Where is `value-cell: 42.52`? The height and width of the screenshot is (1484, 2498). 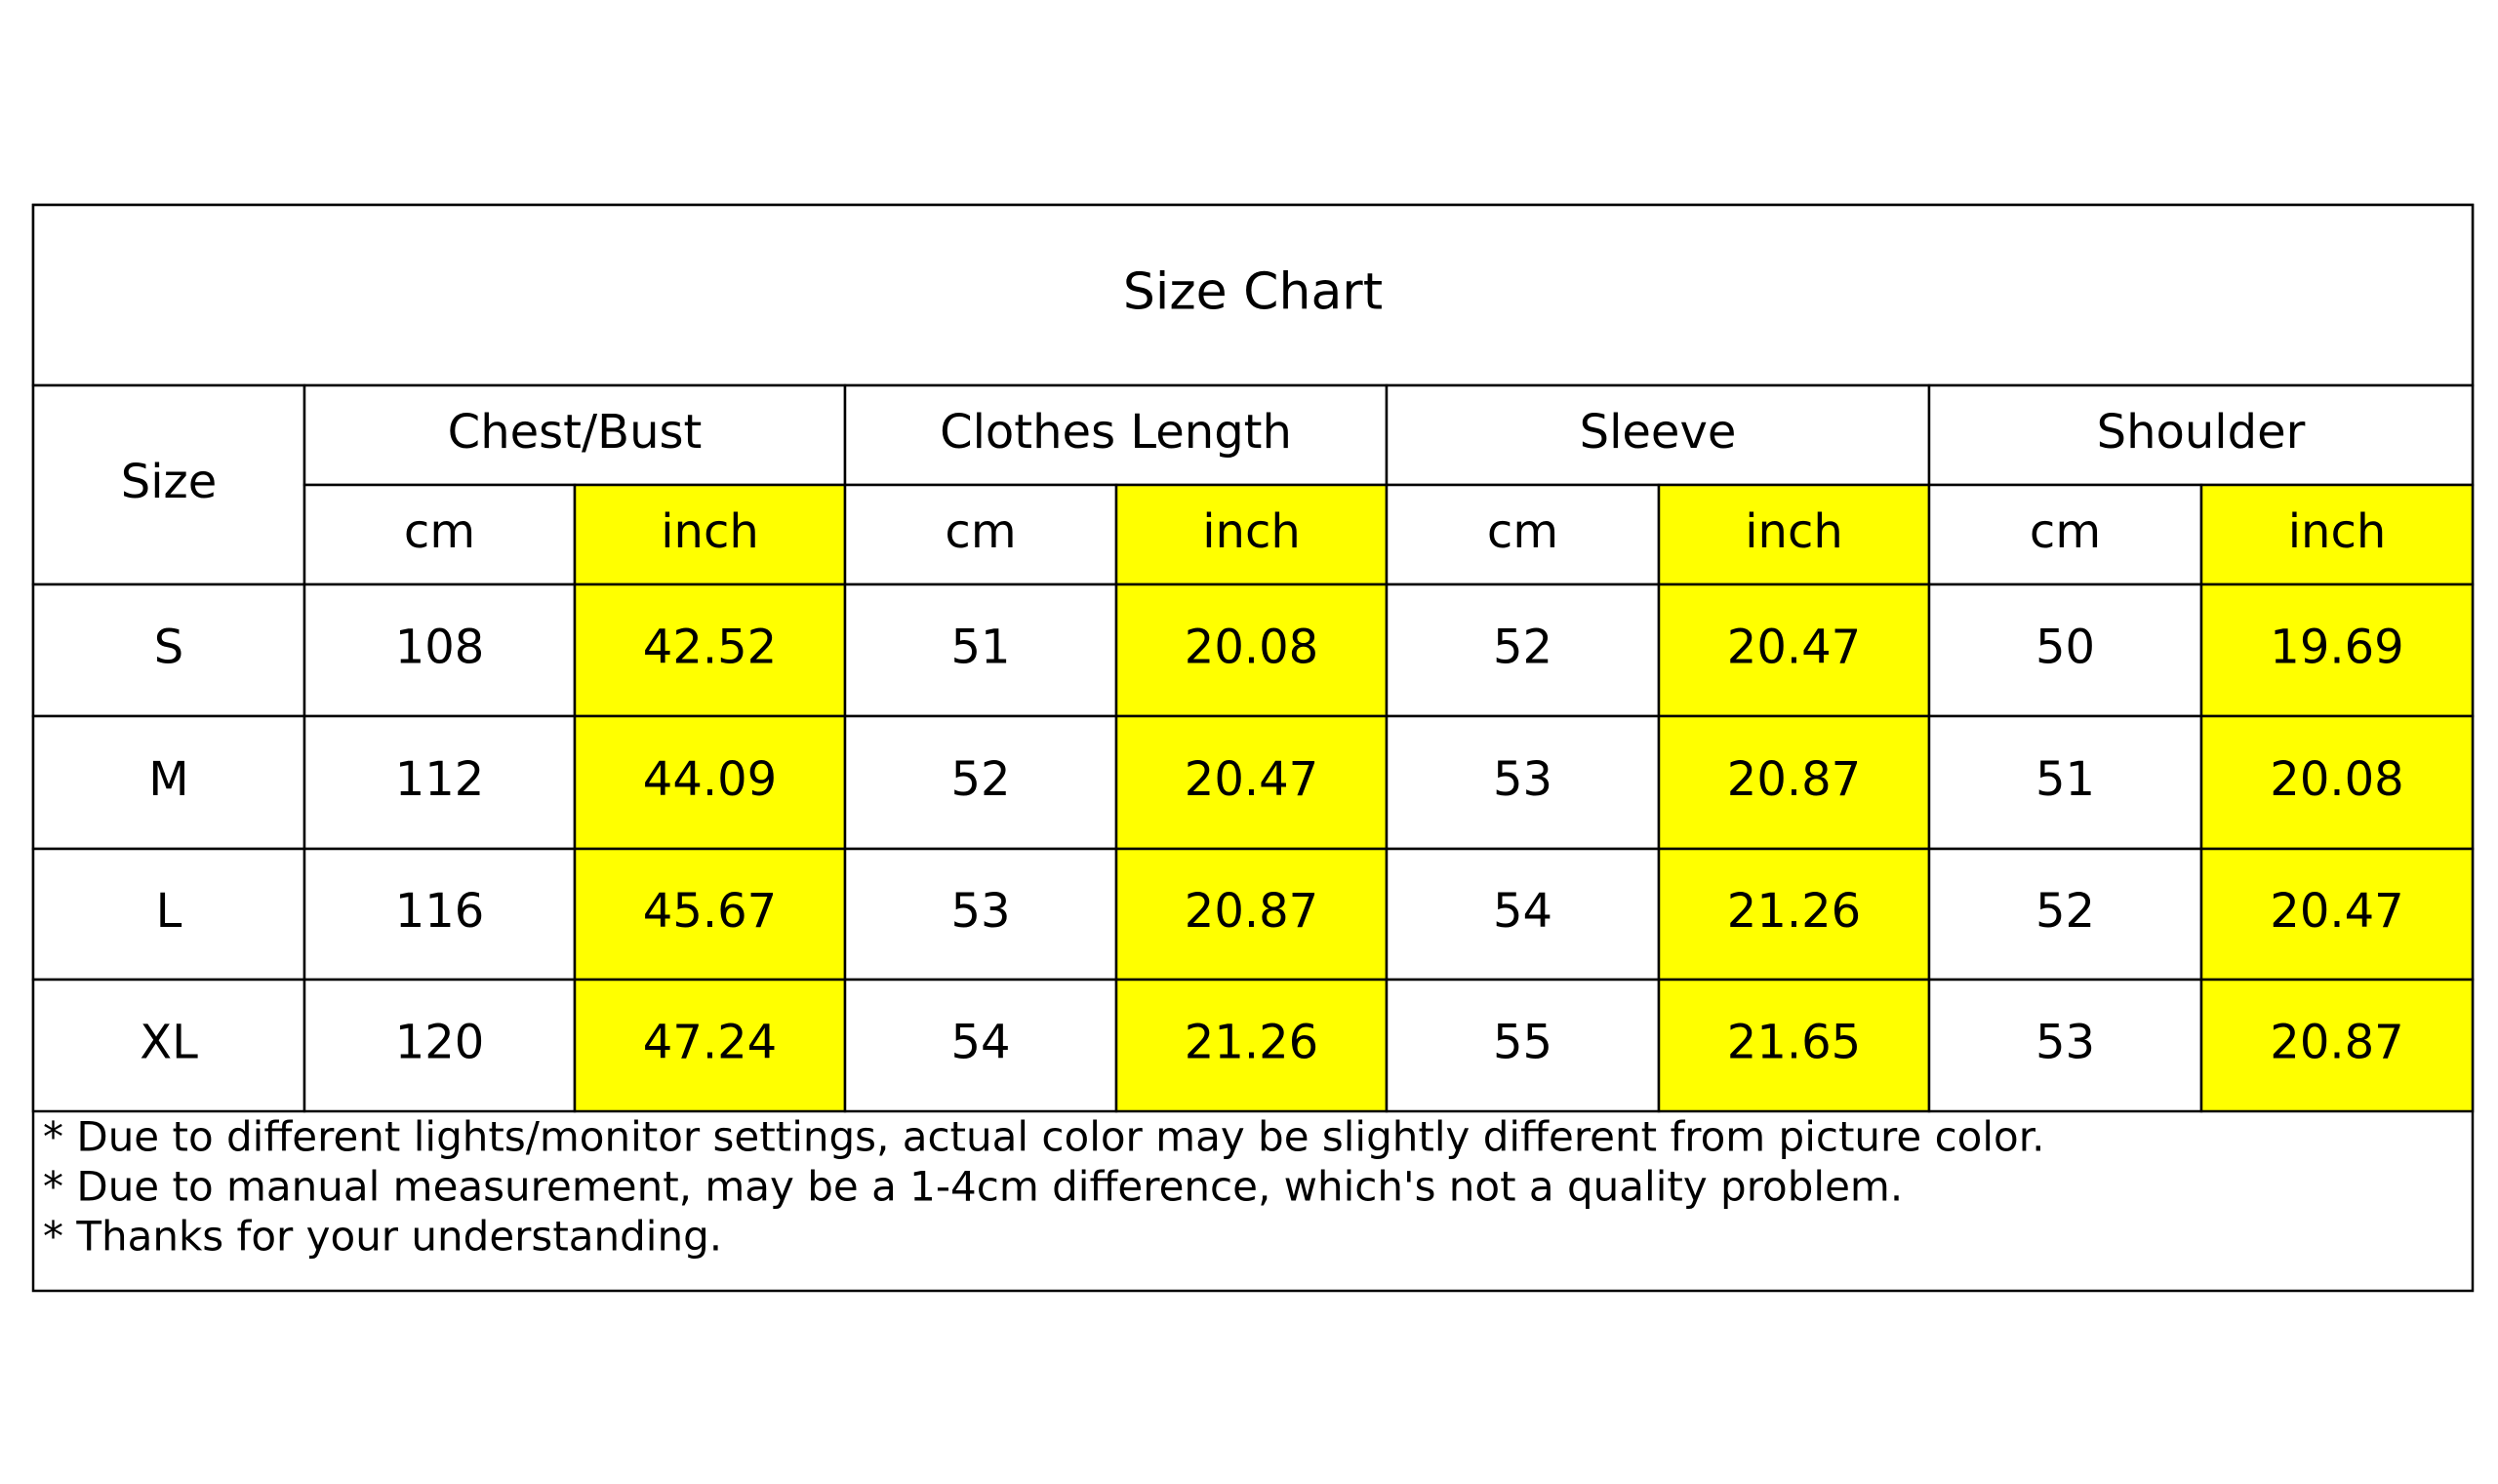 value-cell: 42.52 is located at coordinates (710, 648).